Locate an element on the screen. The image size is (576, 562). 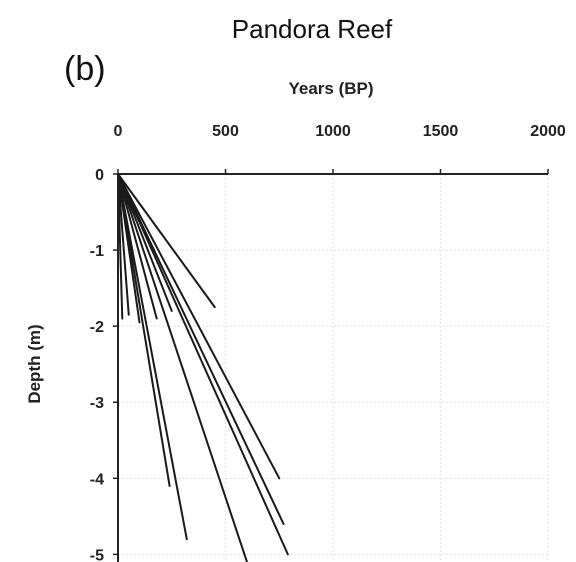
chart-title: Pandora Reef is located at coordinates (312, 29).